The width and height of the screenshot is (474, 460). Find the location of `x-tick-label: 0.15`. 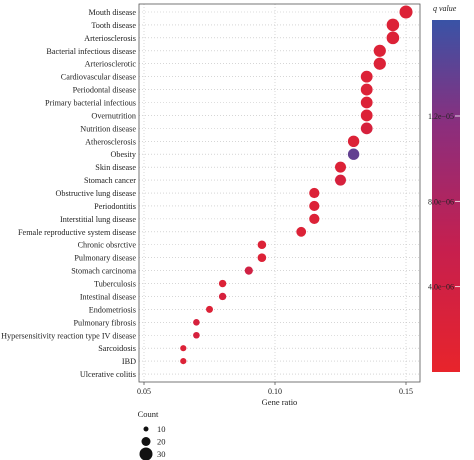

x-tick-label: 0.15 is located at coordinates (406, 391).